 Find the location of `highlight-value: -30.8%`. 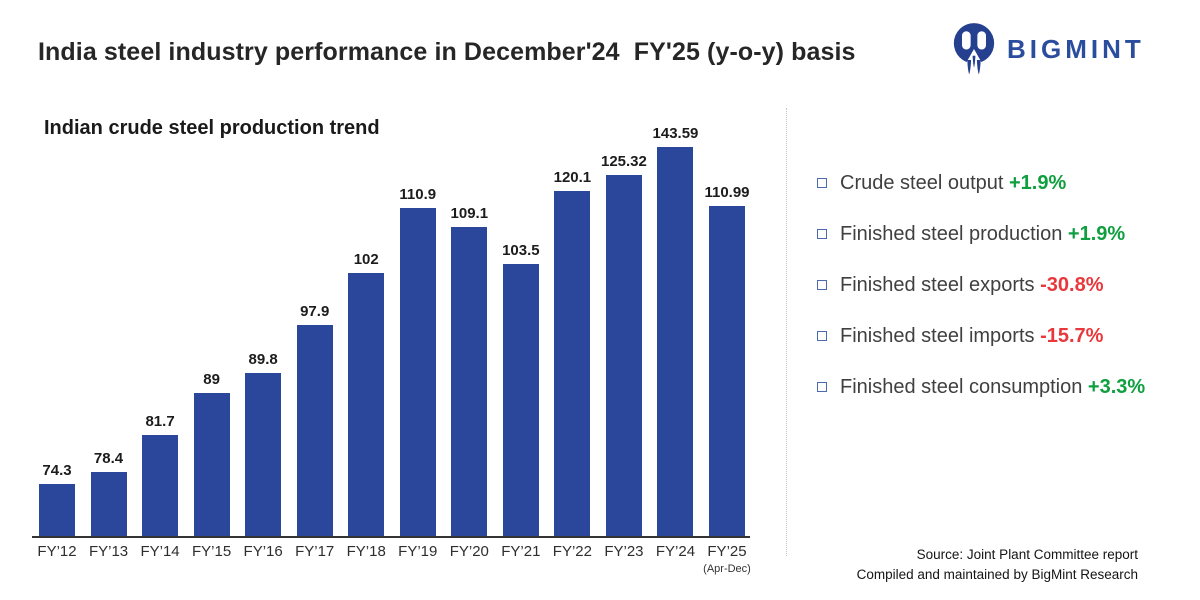

highlight-value: -30.8% is located at coordinates (1072, 285).